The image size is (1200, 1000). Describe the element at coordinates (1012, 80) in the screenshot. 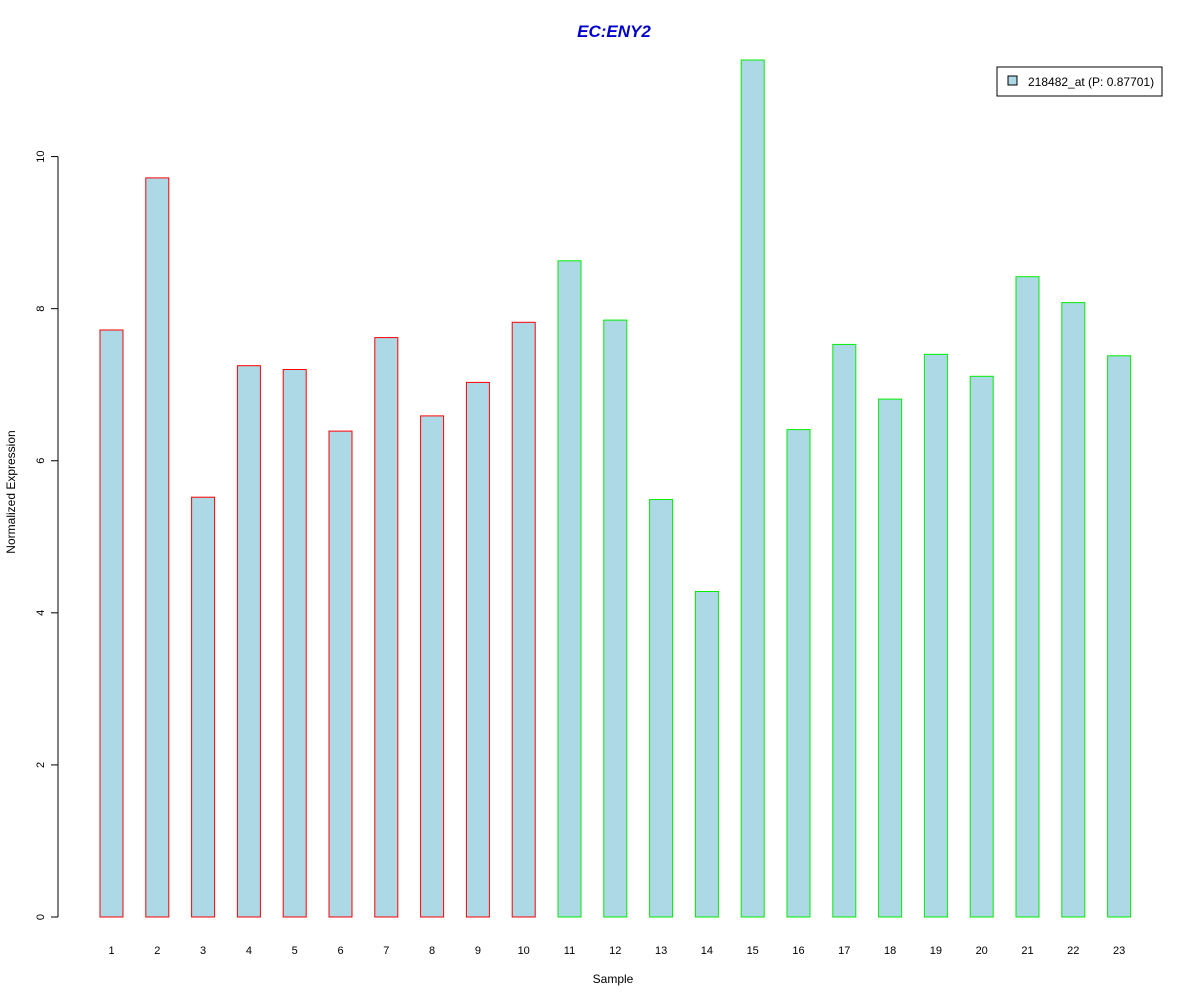

I see `legend-swatch` at that location.